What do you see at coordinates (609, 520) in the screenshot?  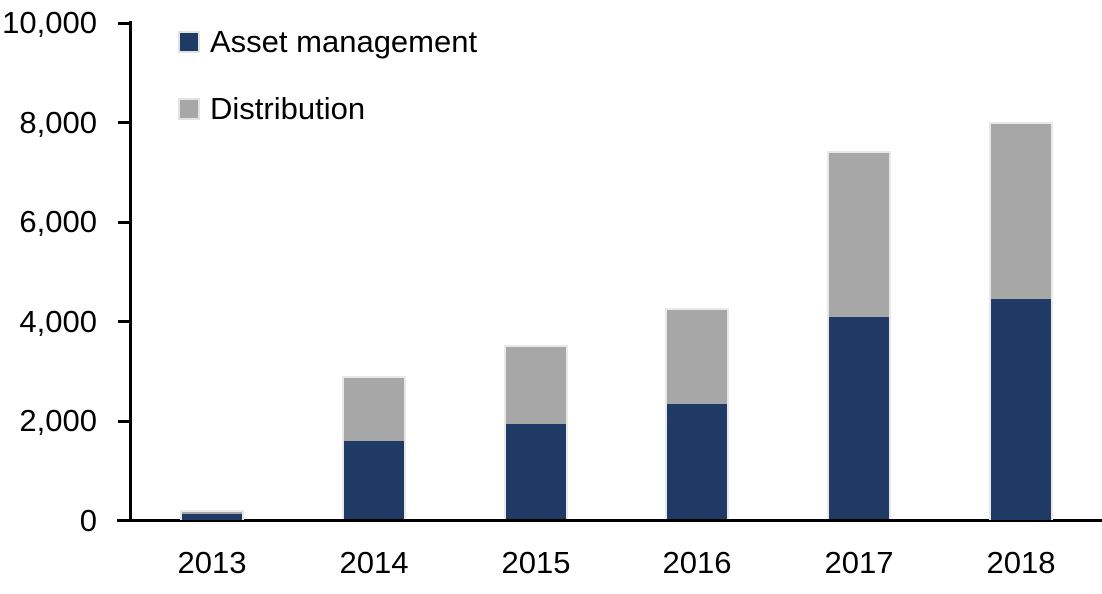 I see `x-axis-line` at bounding box center [609, 520].